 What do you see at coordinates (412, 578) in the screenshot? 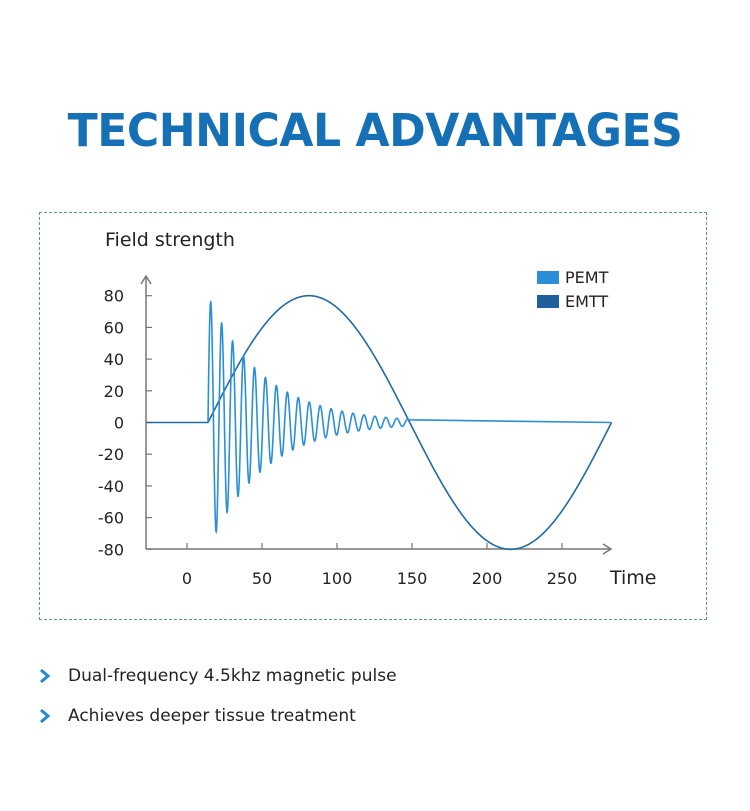
I see `x-tick-label: 150` at bounding box center [412, 578].